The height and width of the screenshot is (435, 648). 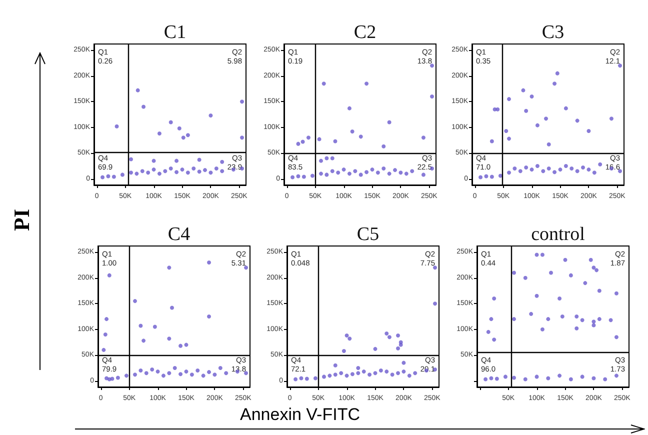 I want to click on chart-title: control, so click(x=558, y=234).